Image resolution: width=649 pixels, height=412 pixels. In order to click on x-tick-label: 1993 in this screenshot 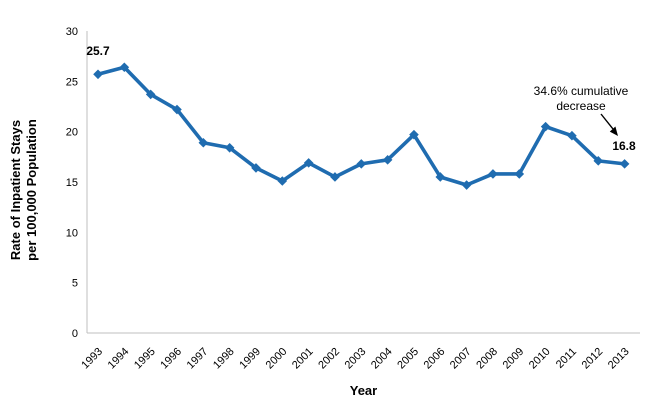, I will do `click(92, 359)`.